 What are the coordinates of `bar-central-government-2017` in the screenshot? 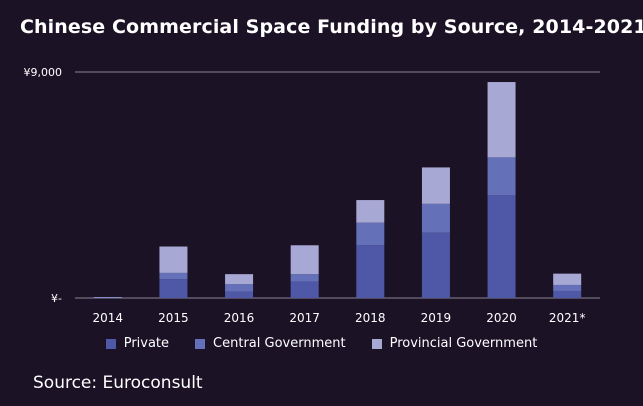 It's located at (304, 278).